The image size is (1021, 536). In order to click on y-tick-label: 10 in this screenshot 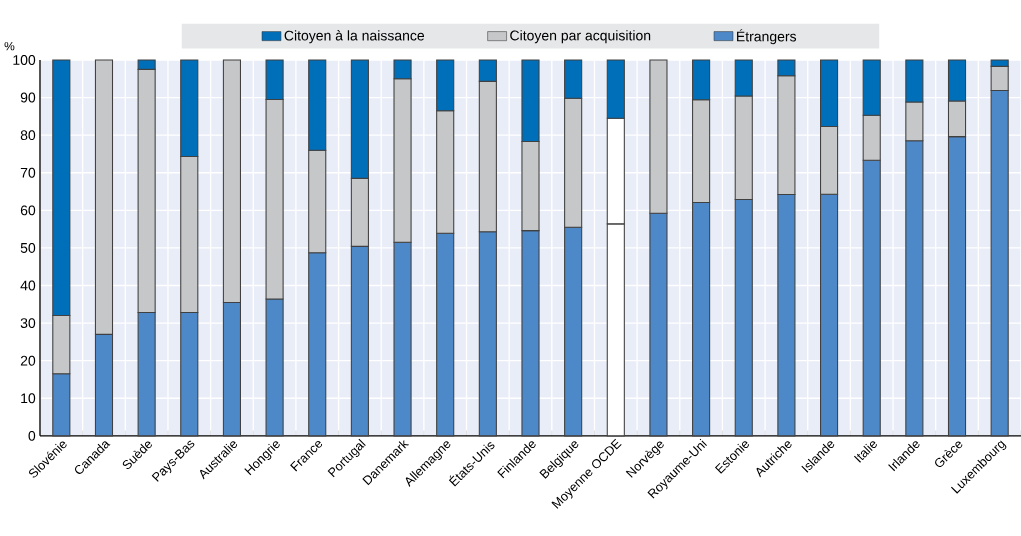, I will do `click(28, 398)`.